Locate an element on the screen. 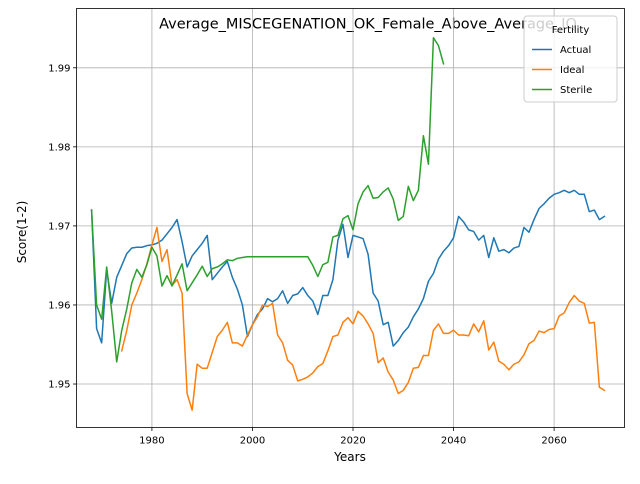  y-tick-label: 1.97 is located at coordinates (59, 226).